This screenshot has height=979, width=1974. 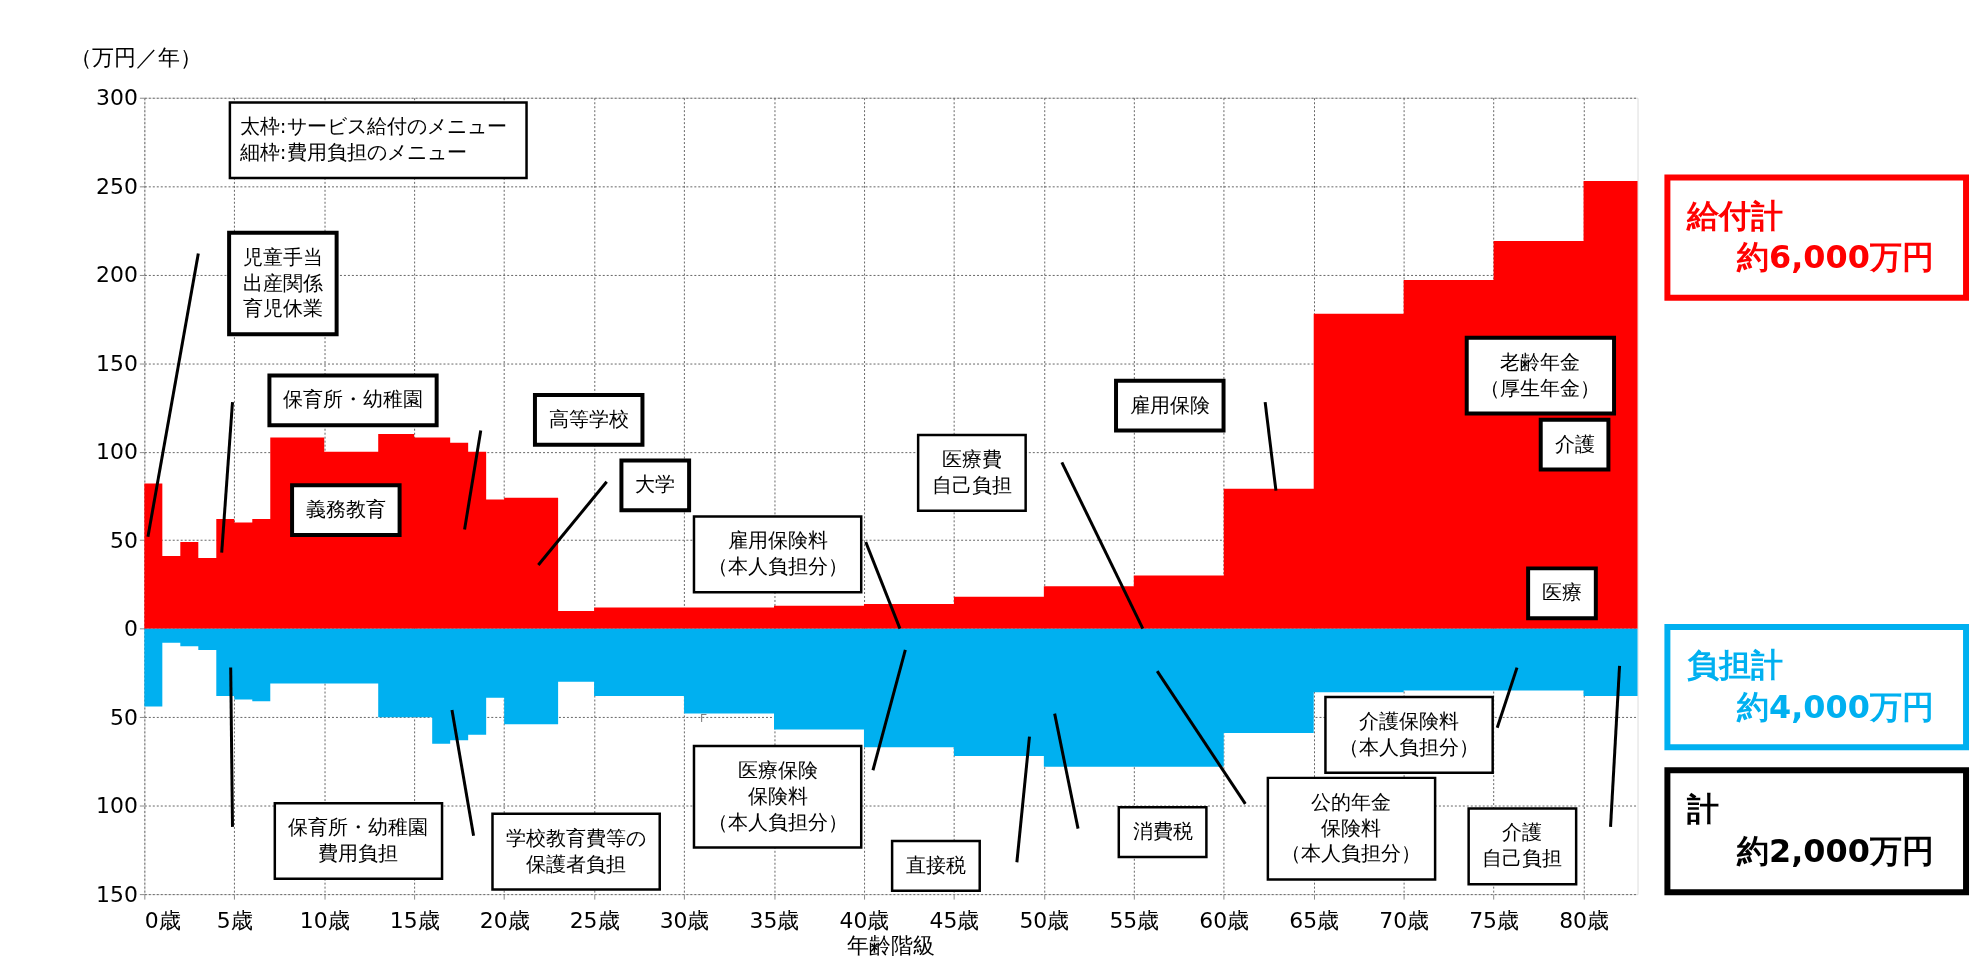 What do you see at coordinates (130, 629) in the screenshot?
I see `y-tick-label: 0` at bounding box center [130, 629].